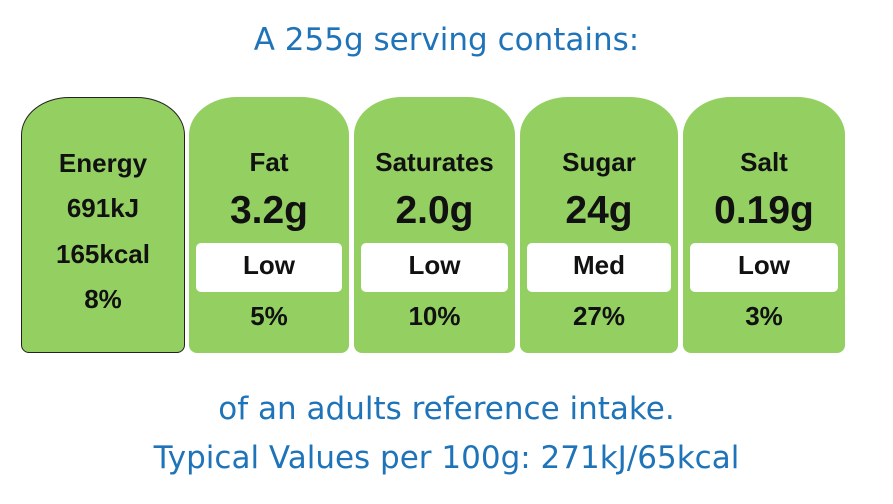  I want to click on sugar-panel: Sugar 24g Med 27%, so click(599, 225).